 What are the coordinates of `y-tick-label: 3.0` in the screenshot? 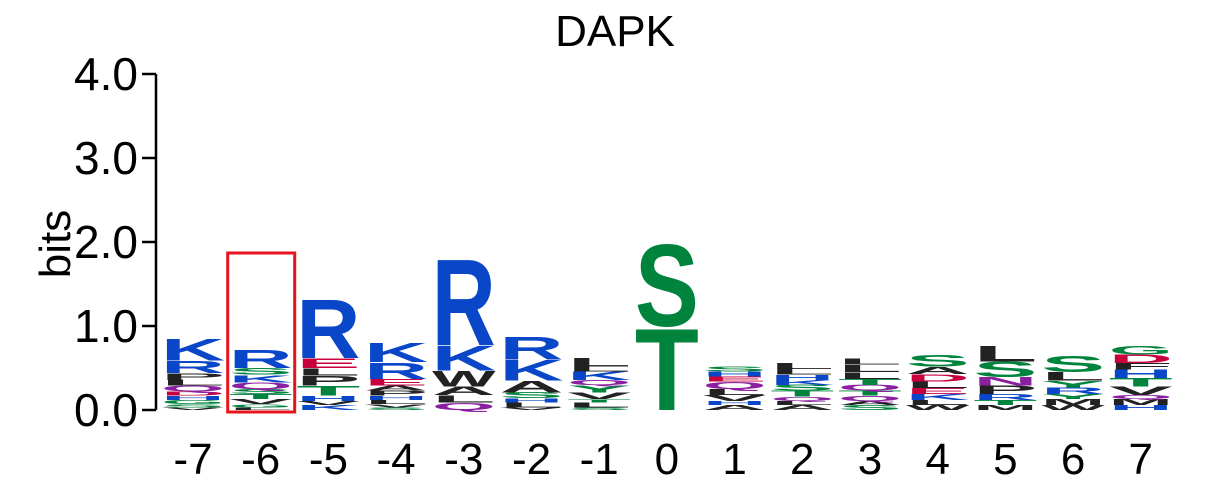 It's located at (106, 158).